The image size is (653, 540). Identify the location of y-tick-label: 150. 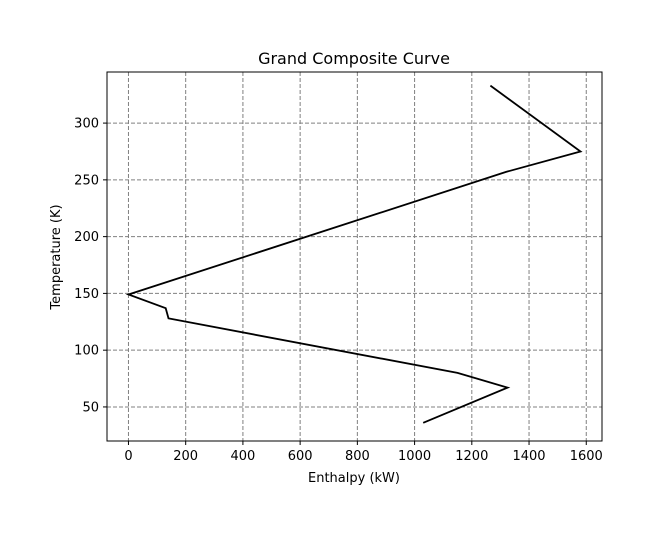
(86, 294).